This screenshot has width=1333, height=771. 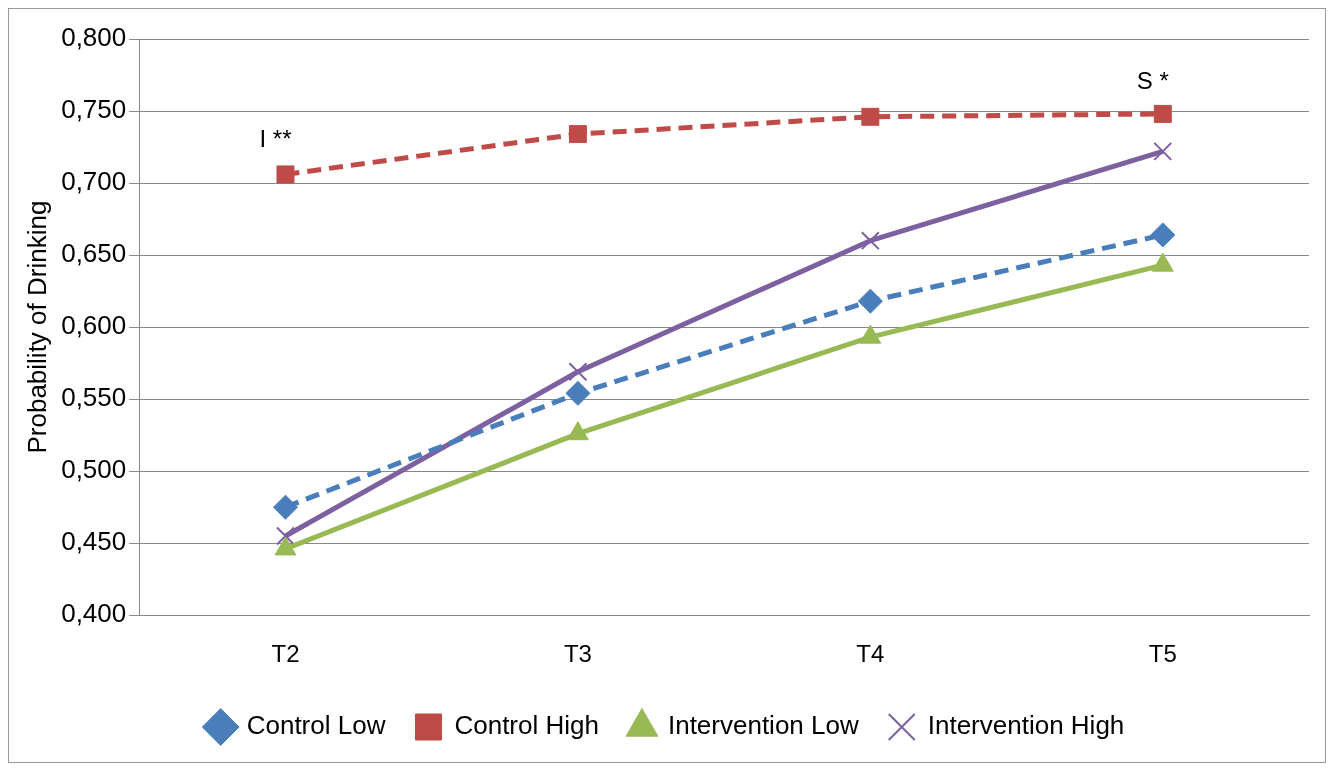 I want to click on x-tick-label: T5, so click(x=1162, y=654).